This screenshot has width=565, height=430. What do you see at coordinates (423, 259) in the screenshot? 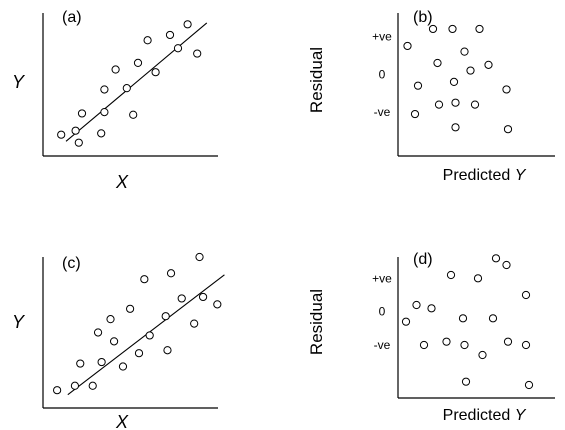
I see `panel-label: (d)` at bounding box center [423, 259].